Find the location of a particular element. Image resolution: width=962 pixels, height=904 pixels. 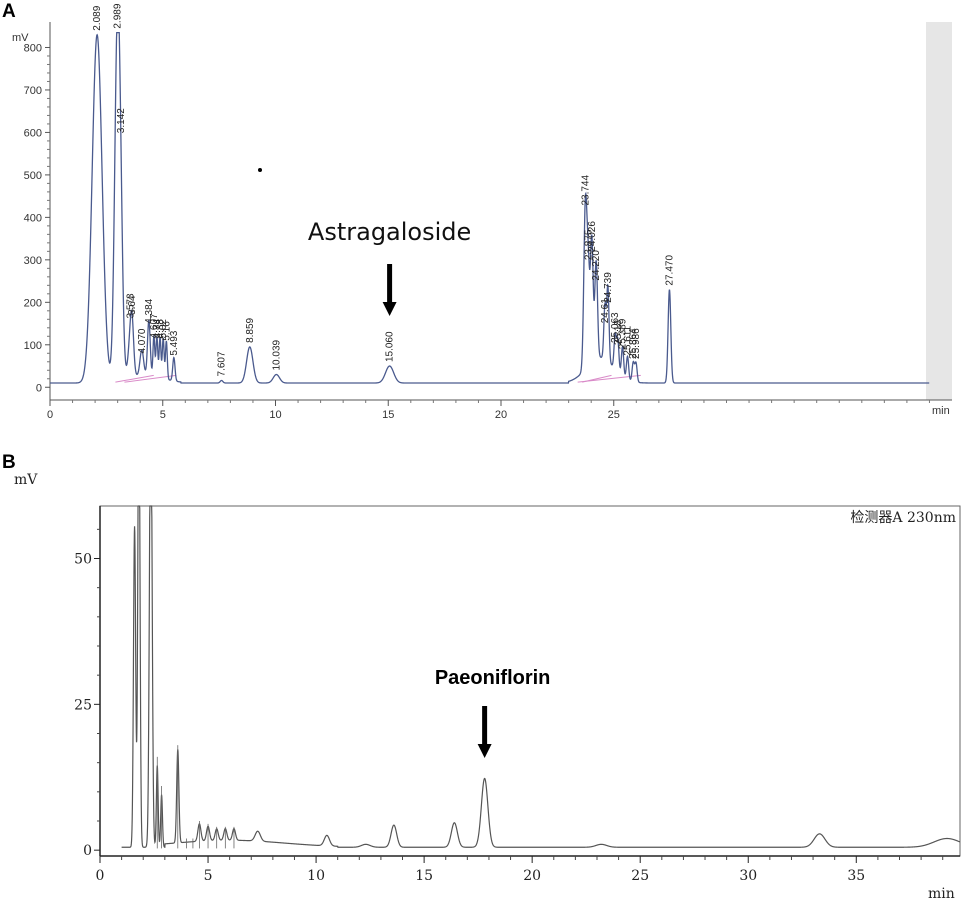

astragaloside-annotation: Astragaloside is located at coordinates (389, 232).